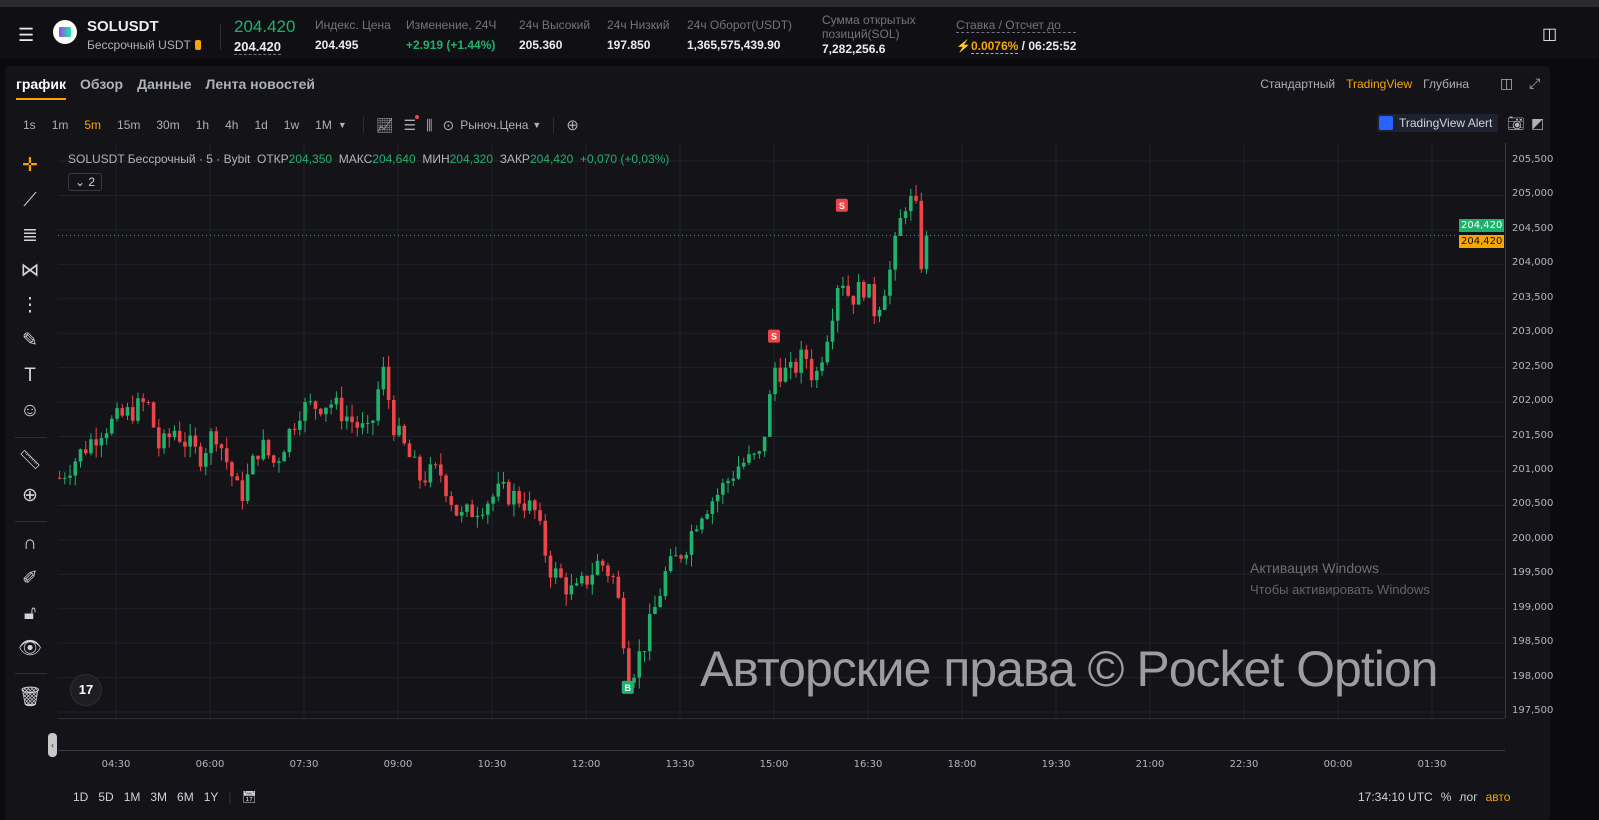  I want to click on brush-icon: ✎, so click(30, 340).